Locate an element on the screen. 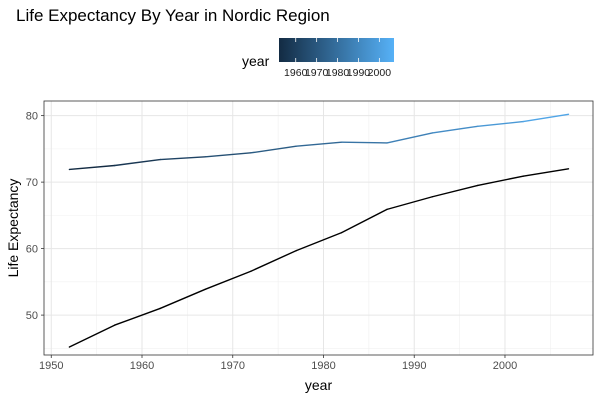 The image size is (600, 400). y-tick-label: 70 is located at coordinates (32, 183).